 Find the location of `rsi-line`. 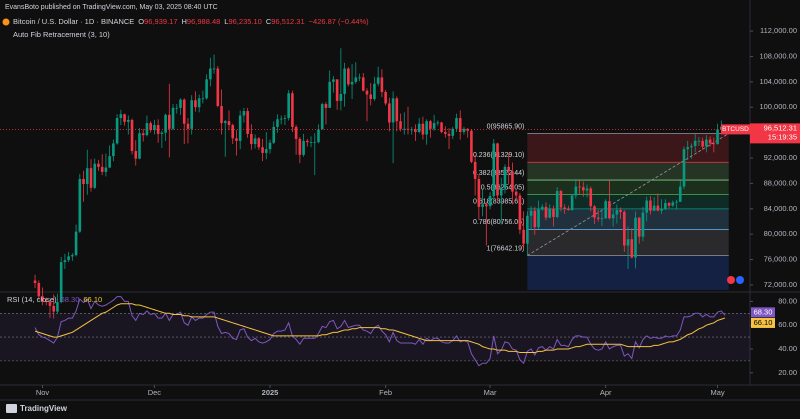

rsi-line is located at coordinates (380, 328).